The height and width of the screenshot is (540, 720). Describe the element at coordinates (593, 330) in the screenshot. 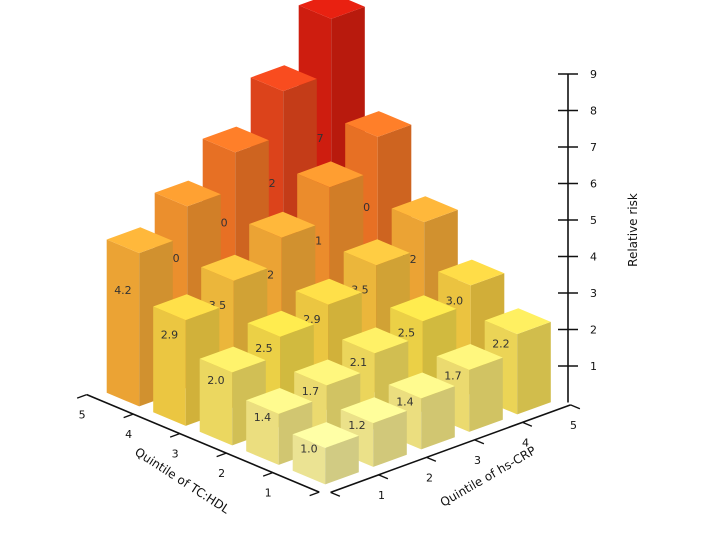

I see `z-tick-label: 2` at that location.